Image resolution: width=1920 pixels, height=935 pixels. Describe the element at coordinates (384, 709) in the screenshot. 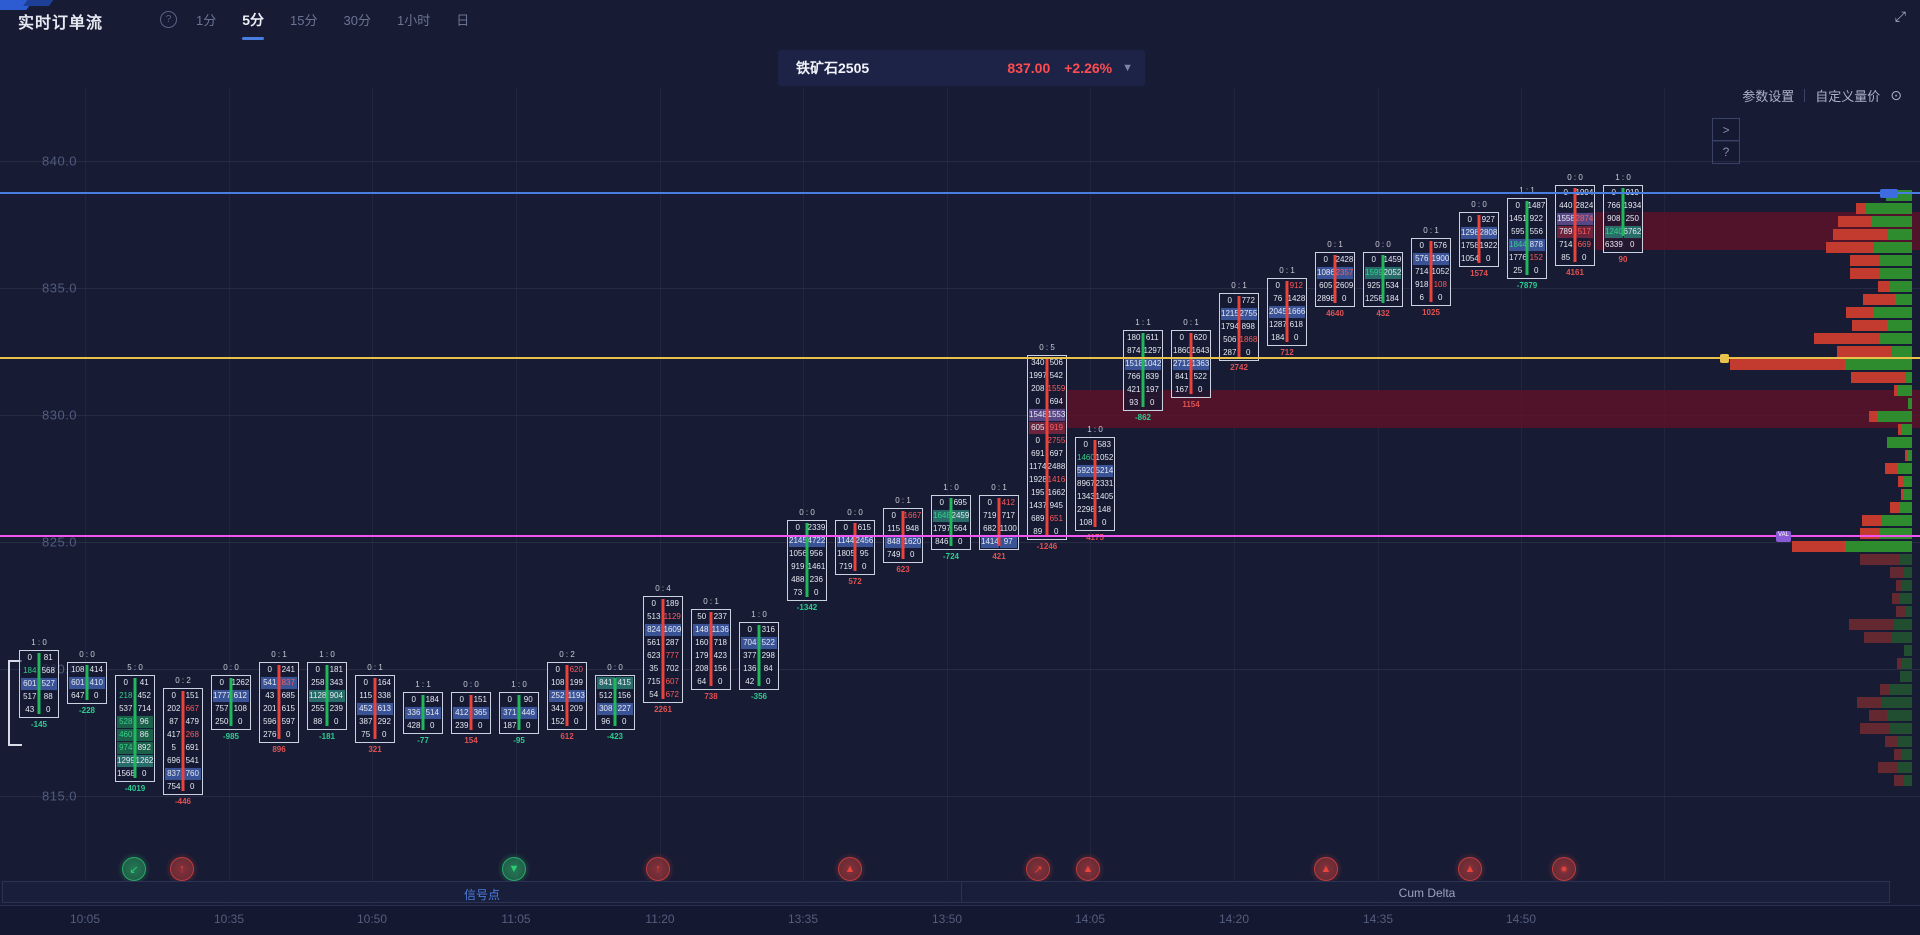

I see `volume-cell: 613` at that location.